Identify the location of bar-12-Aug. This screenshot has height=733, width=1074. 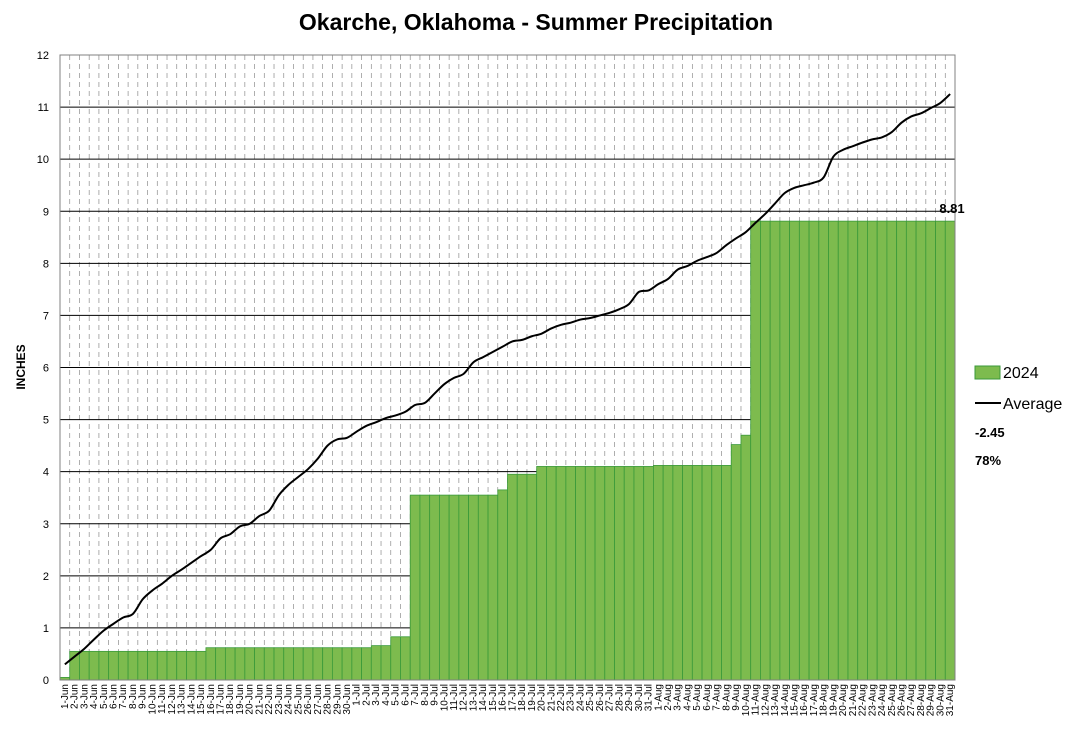
(765, 450).